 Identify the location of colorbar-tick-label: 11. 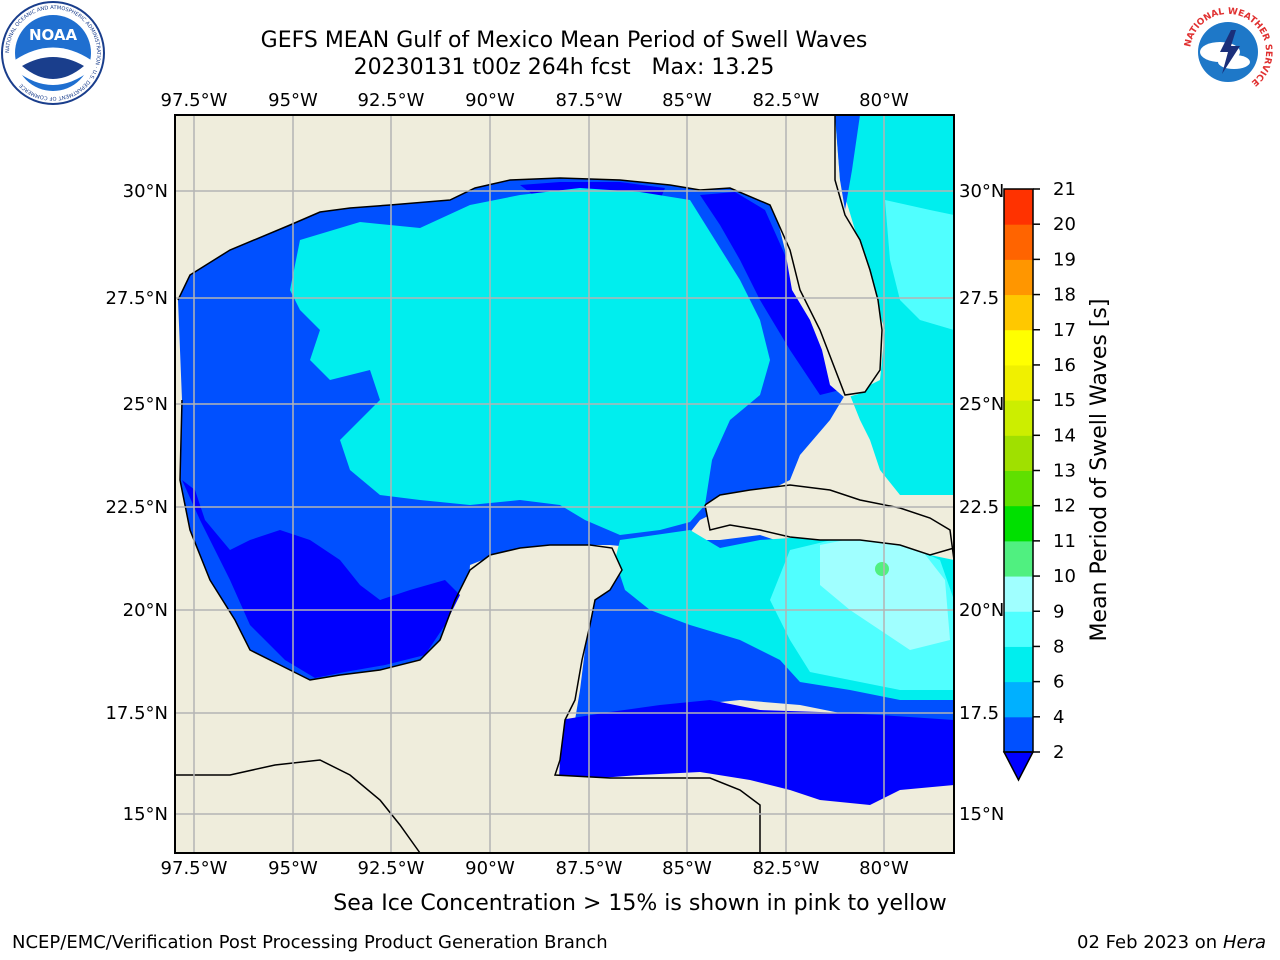
(1064, 541).